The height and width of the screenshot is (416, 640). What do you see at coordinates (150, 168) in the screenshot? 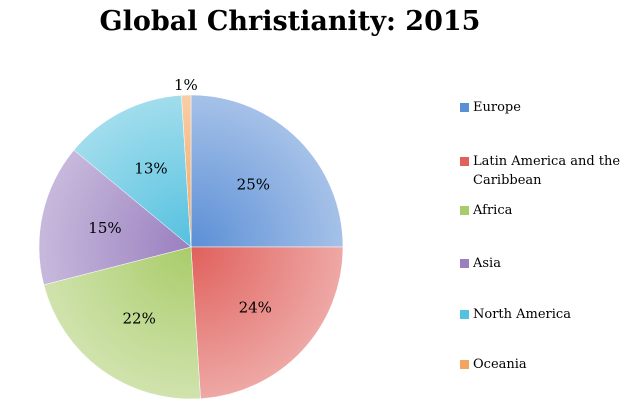
I see `slice-label-north-america: 13%` at bounding box center [150, 168].